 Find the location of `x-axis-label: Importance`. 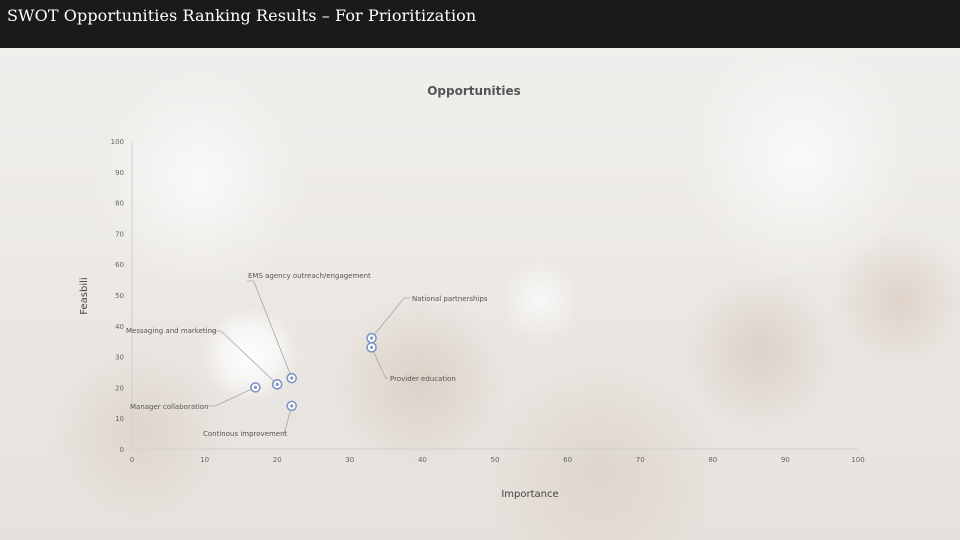

x-axis-label: Importance is located at coordinates (529, 494).